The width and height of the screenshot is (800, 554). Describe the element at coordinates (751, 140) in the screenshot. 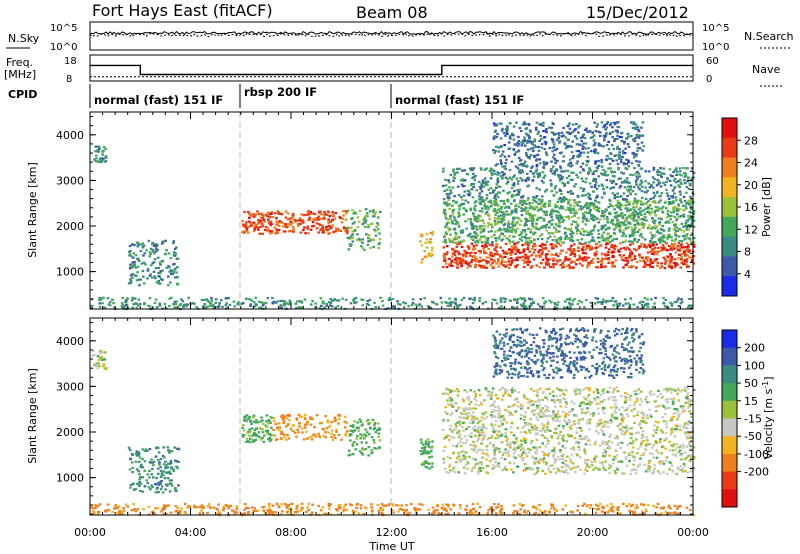

I see `power-colorbar-tick-label: 28` at that location.